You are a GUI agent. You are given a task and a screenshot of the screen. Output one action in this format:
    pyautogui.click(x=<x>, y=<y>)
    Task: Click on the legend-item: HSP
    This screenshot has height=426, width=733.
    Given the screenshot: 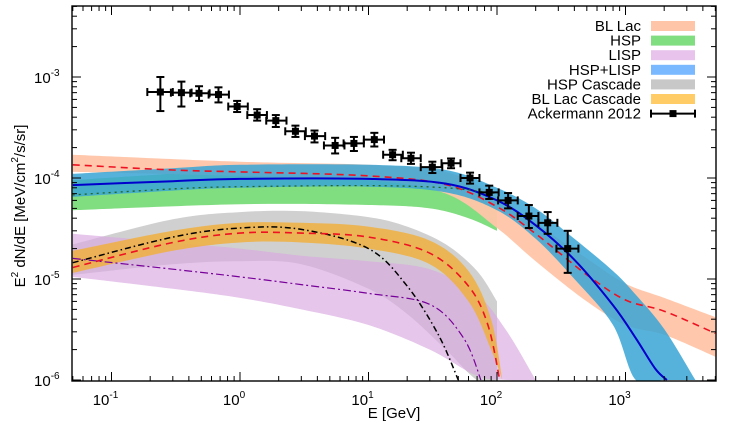 What is the action you would take?
    pyautogui.click(x=652, y=41)
    